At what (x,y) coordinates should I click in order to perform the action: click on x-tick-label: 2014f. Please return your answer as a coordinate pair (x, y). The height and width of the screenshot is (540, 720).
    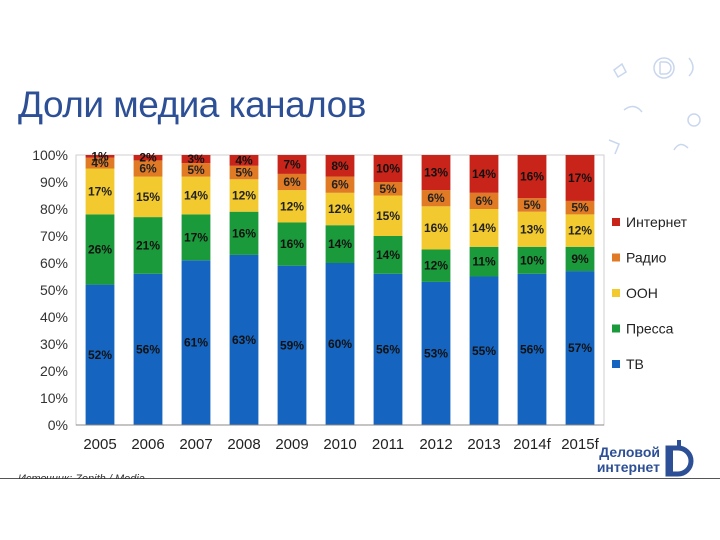
    Looking at the image, I should click on (532, 444).